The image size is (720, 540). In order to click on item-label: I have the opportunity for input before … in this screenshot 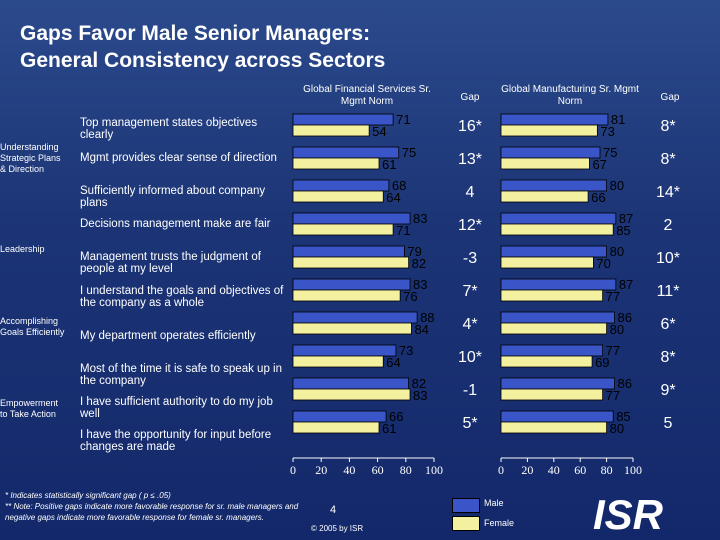, I will do `click(176, 441)`.